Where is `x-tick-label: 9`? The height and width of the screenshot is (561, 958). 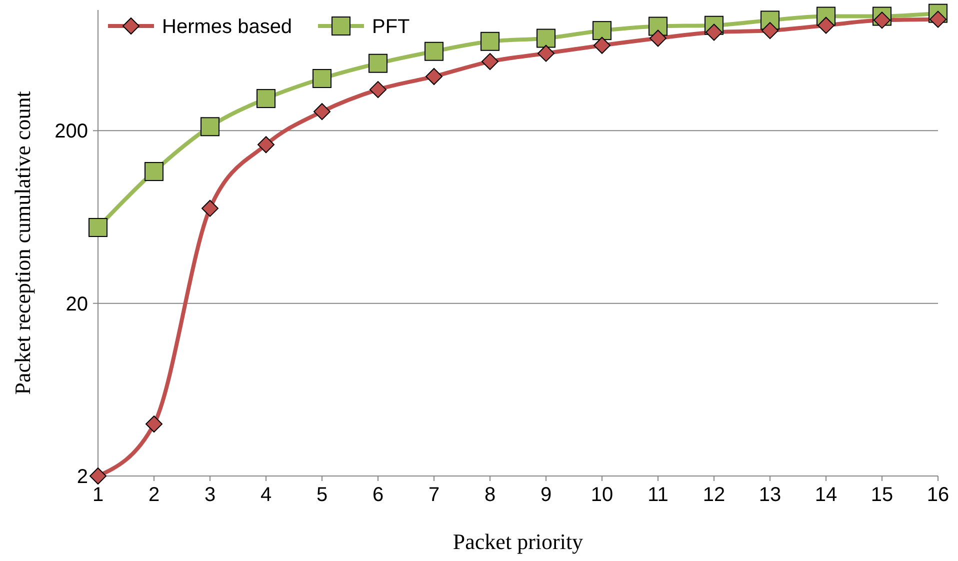
x-tick-label: 9 is located at coordinates (546, 495).